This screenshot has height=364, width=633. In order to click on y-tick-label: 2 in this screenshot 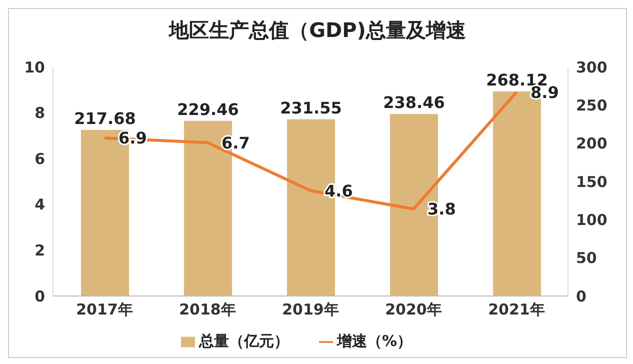, I will do `click(39, 251)`.